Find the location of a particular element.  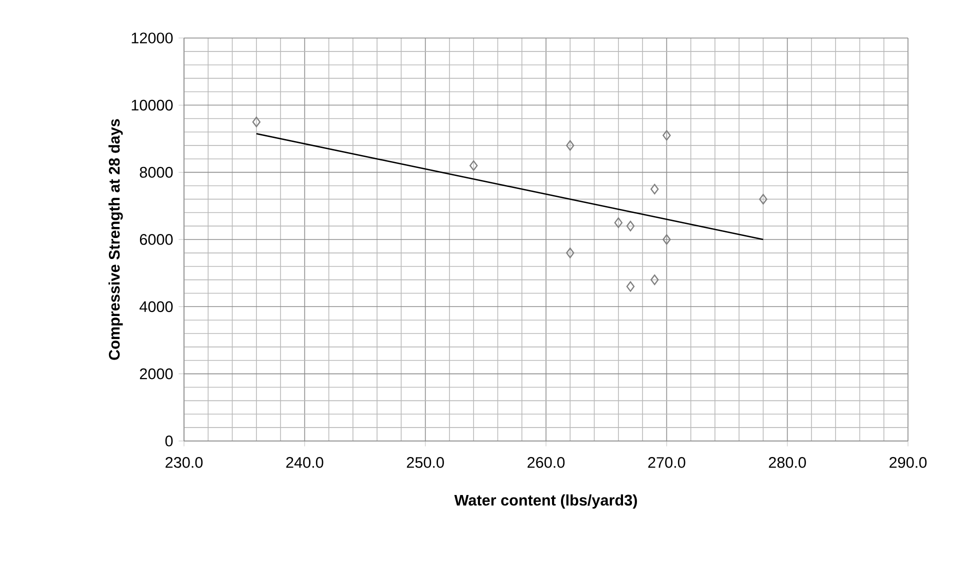

x-tick-label: 280.0 is located at coordinates (787, 462).